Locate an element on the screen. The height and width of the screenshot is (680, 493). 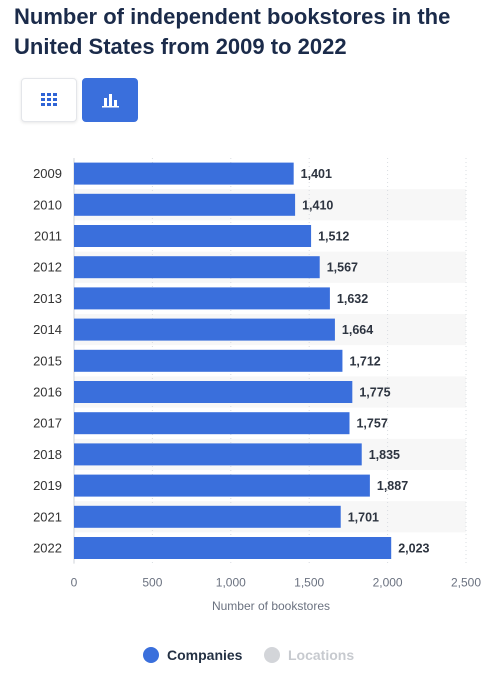
y-category-label: 2018 is located at coordinates (47, 454).